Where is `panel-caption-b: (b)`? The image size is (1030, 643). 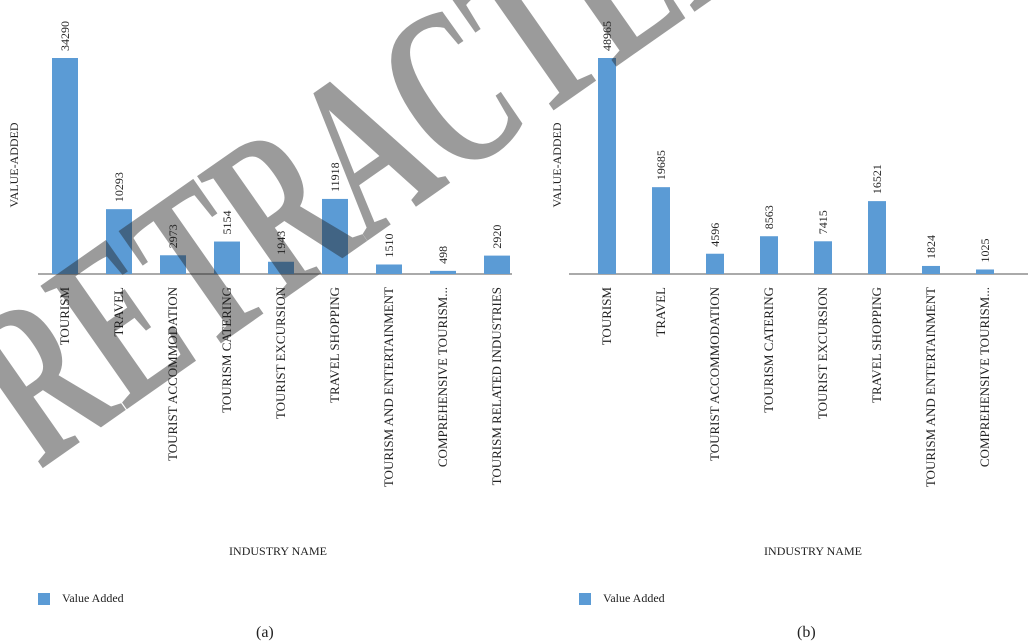 panel-caption-b: (b) is located at coordinates (806, 632).